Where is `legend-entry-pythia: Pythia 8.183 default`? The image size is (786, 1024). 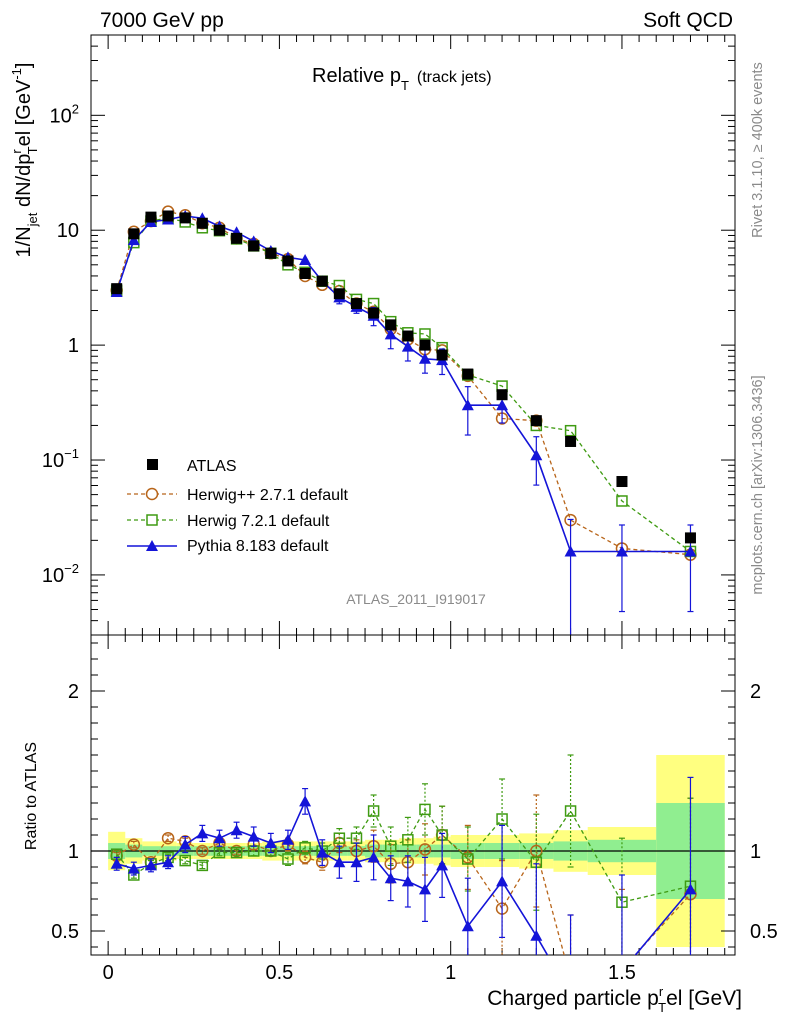 legend-entry-pythia: Pythia 8.183 default is located at coordinates (228, 546).